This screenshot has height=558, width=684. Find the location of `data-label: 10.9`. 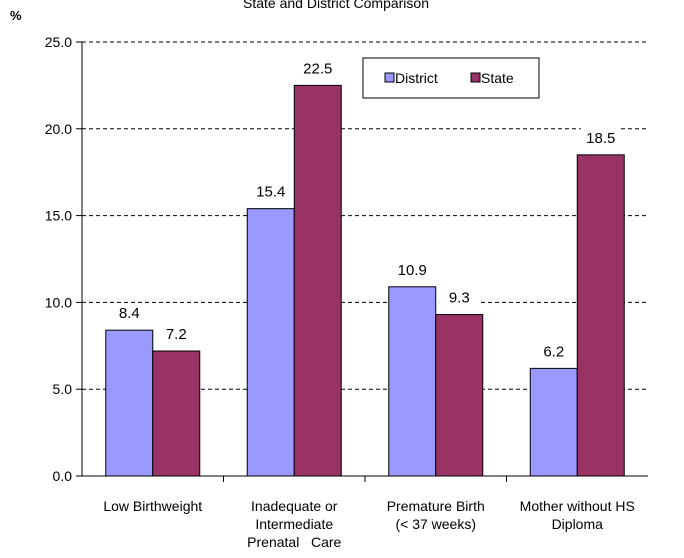

data-label: 10.9 is located at coordinates (412, 270).